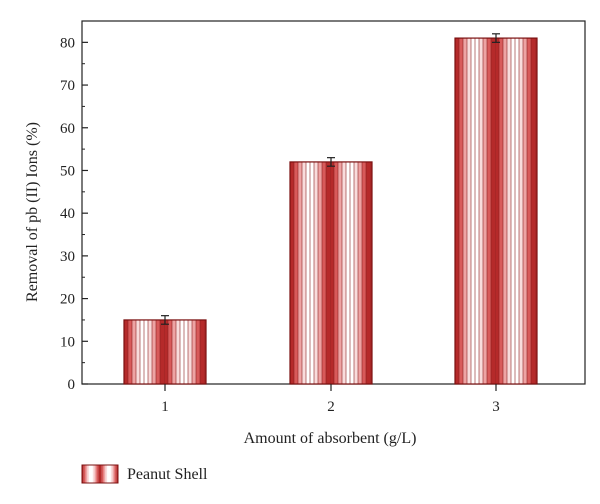  I want to click on y-tick-label: 50, so click(67, 171).